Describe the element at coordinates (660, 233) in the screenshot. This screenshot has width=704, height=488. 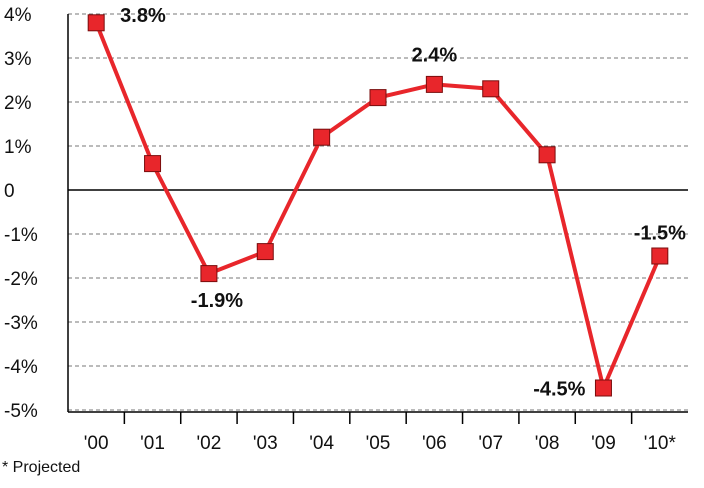
I see `data-label: -1.5%` at that location.